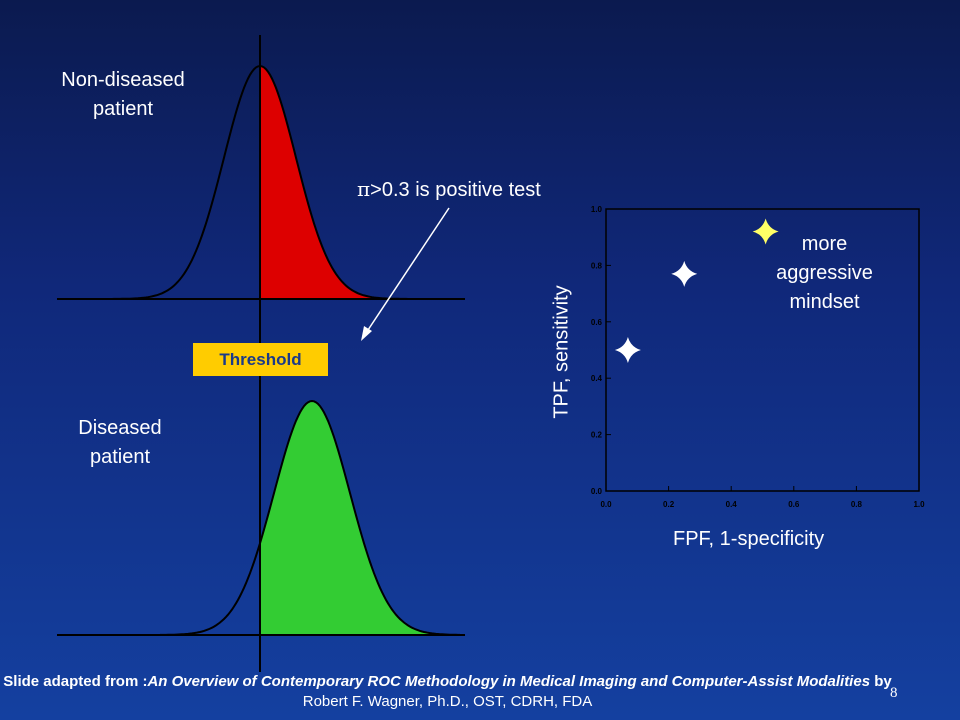  I want to click on roc-y-tick-label: 0.2, so click(597, 435).